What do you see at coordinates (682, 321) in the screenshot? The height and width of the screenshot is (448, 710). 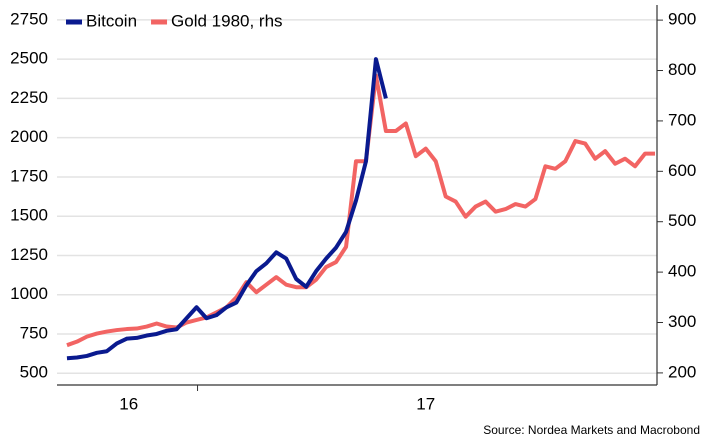 I see `y2-tick-label: 300` at bounding box center [682, 321].